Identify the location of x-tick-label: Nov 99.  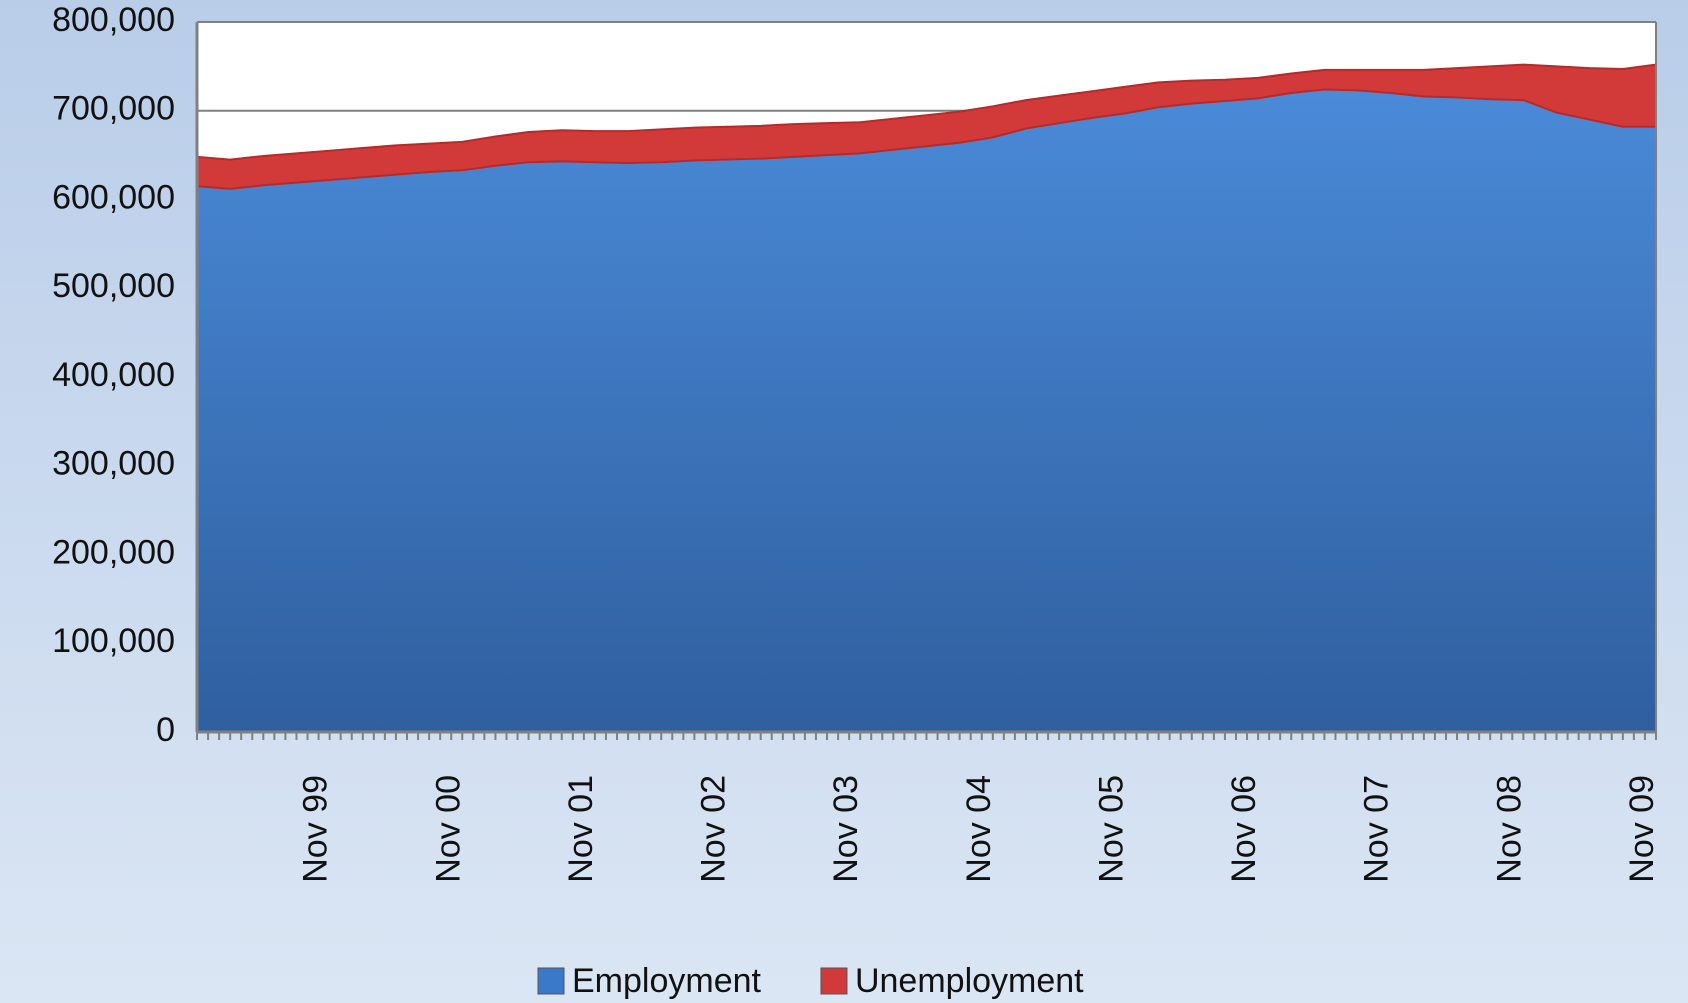
(316, 829).